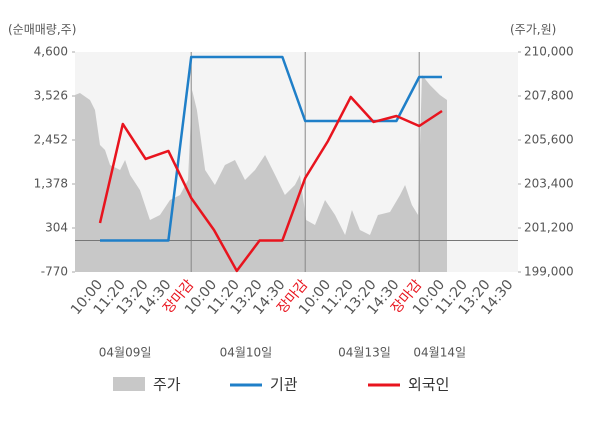 This screenshot has width=600, height=428. Describe the element at coordinates (51, 96) in the screenshot. I see `y-tick-label: 3,526` at that location.